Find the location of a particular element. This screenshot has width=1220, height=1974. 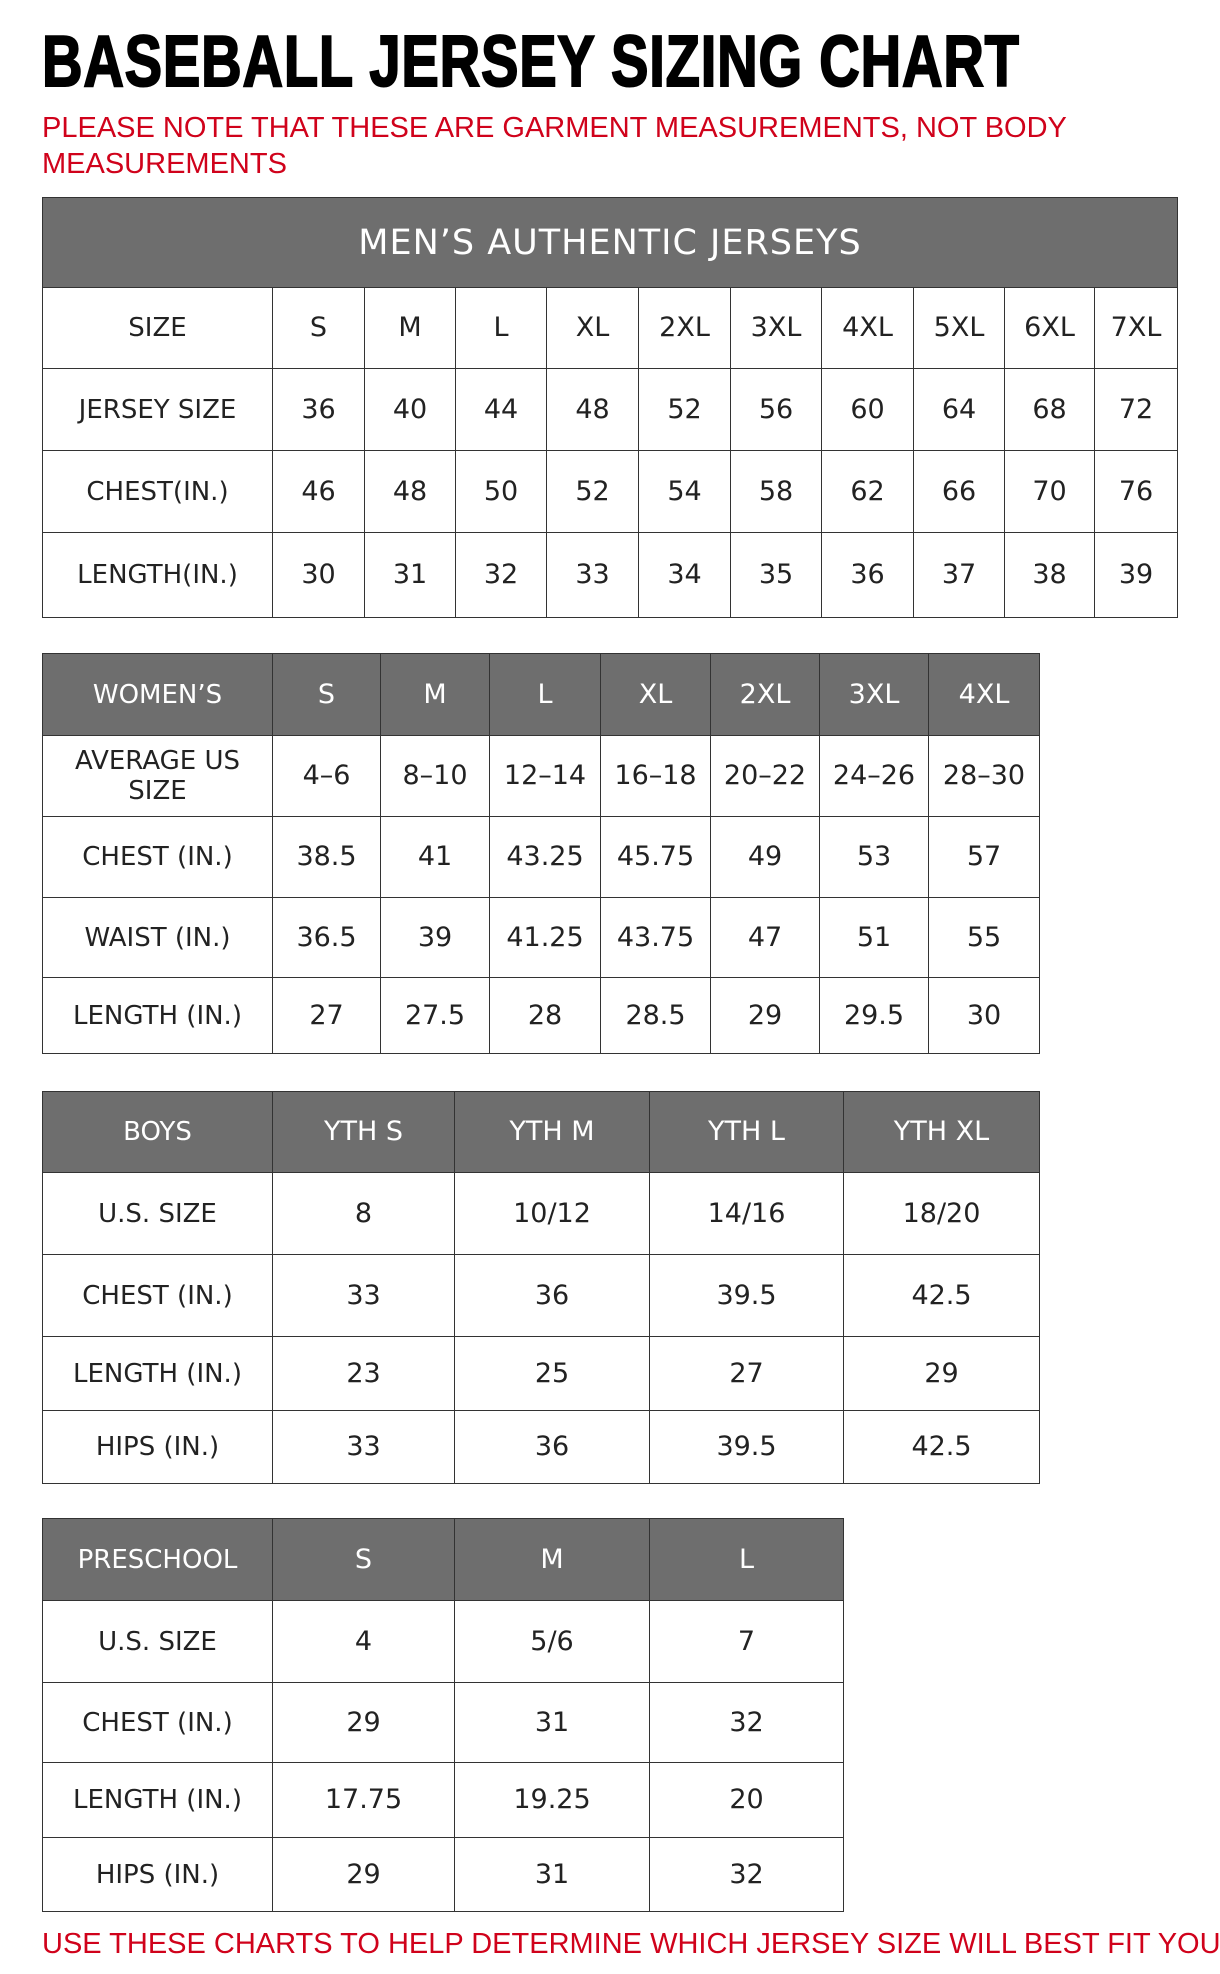

table-cell: 25 is located at coordinates (552, 1373).